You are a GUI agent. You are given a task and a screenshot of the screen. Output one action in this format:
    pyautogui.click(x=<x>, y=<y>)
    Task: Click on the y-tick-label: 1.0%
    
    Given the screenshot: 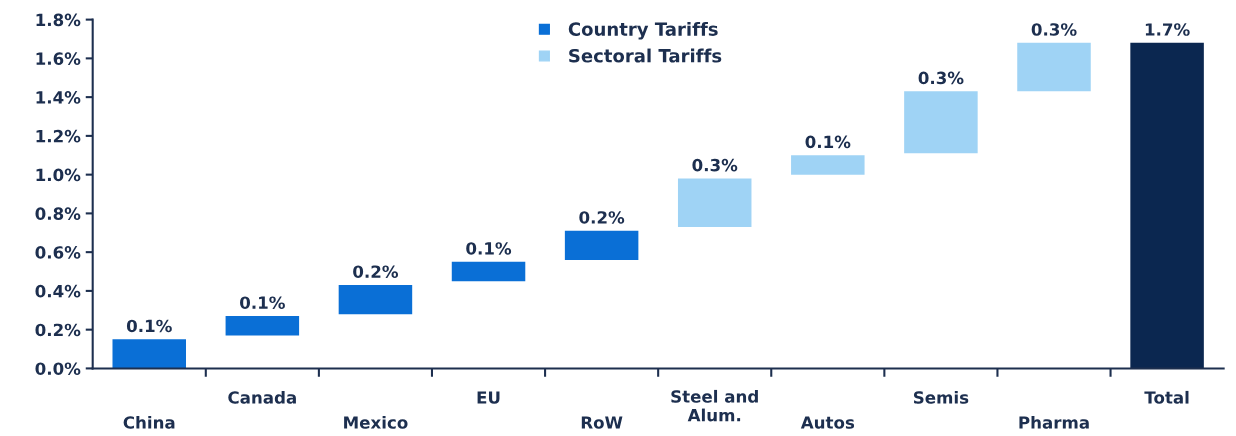 What is the action you would take?
    pyautogui.click(x=58, y=175)
    